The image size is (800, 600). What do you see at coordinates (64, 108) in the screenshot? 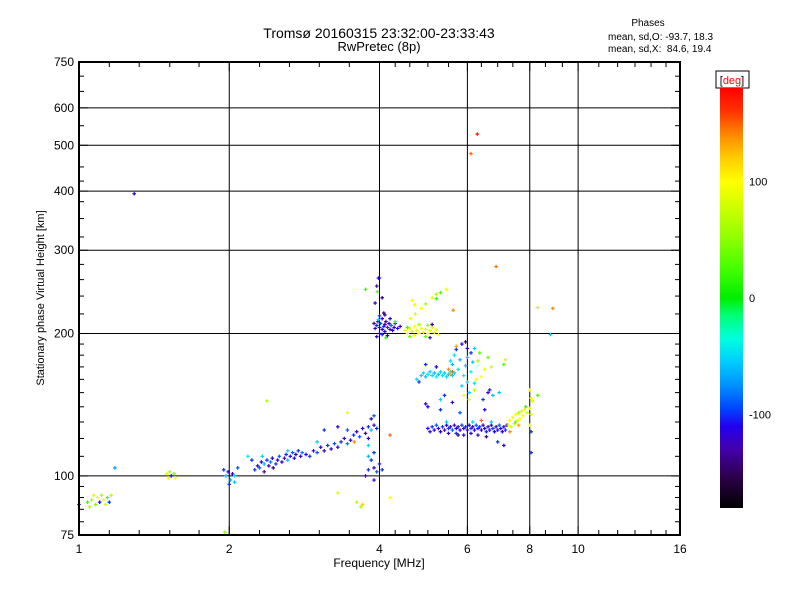
I see `y-tick-label: 600` at bounding box center [64, 108].